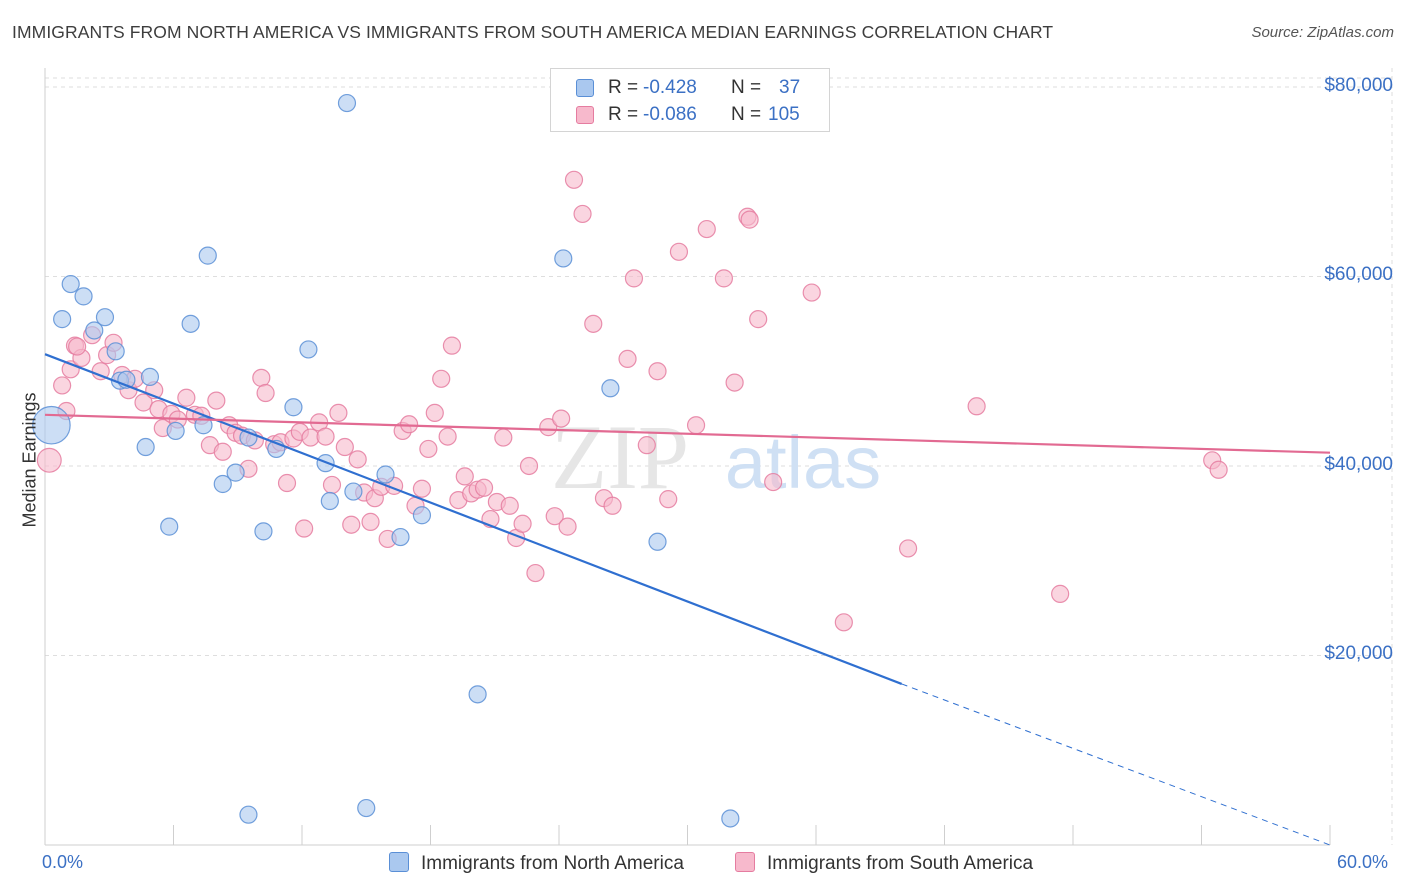  What do you see at coordinates (1358, 275) in the screenshot?
I see `y-tick-label: $60,000` at bounding box center [1358, 275].